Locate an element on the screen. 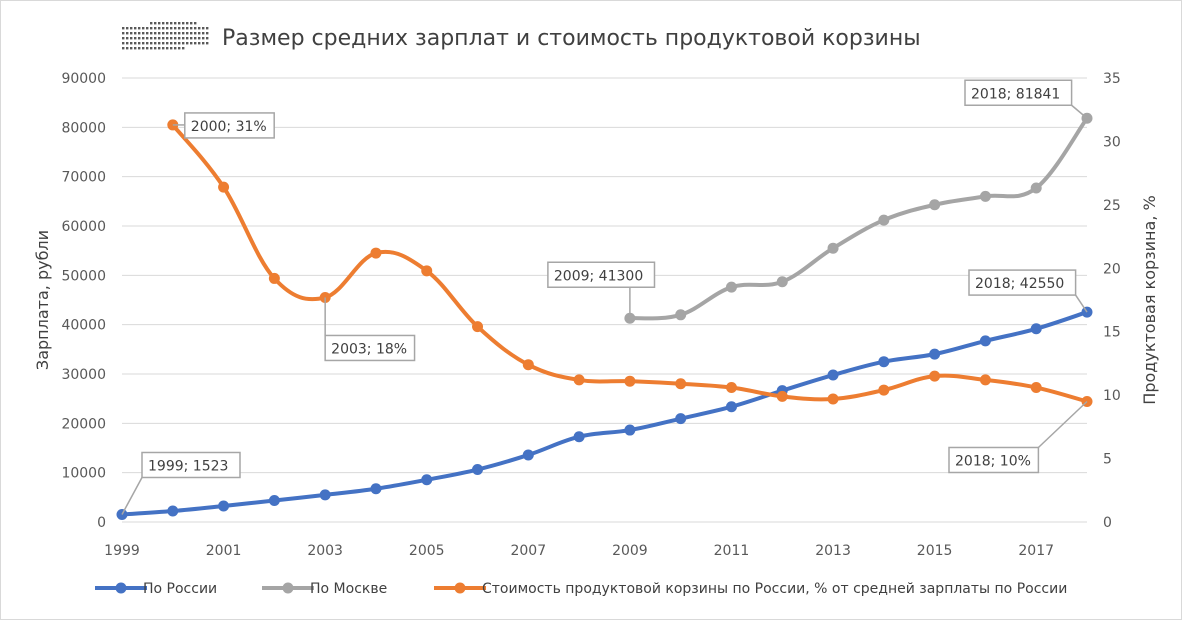  x-tick-label: 2011 is located at coordinates (732, 551).